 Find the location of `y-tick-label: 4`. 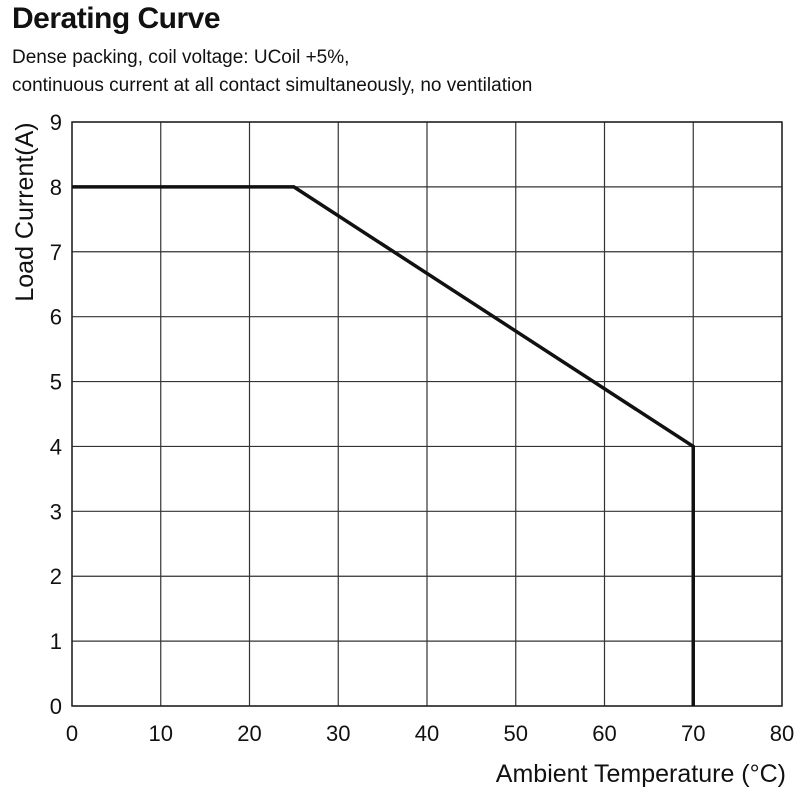

y-tick-label: 4 is located at coordinates (56, 446).